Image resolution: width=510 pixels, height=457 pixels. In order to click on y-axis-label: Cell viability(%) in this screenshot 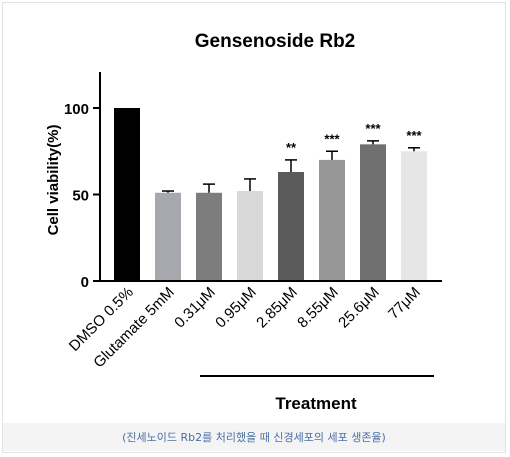, I will do `click(53, 180)`.